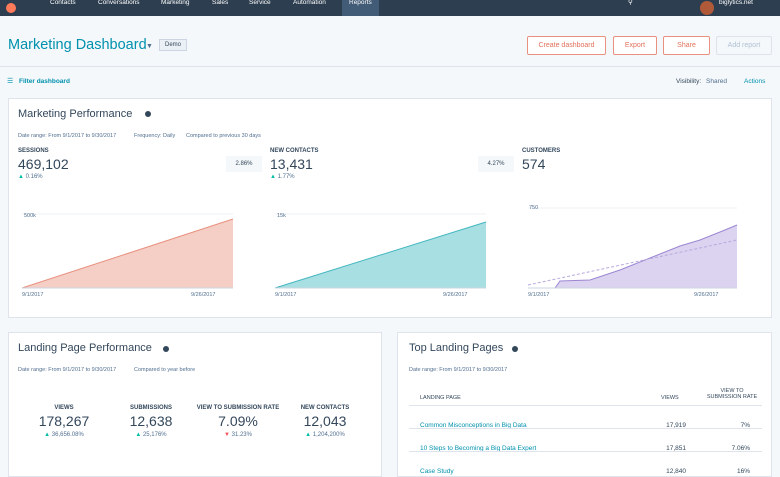  I want to click on page-link: Case Study, so click(437, 471).